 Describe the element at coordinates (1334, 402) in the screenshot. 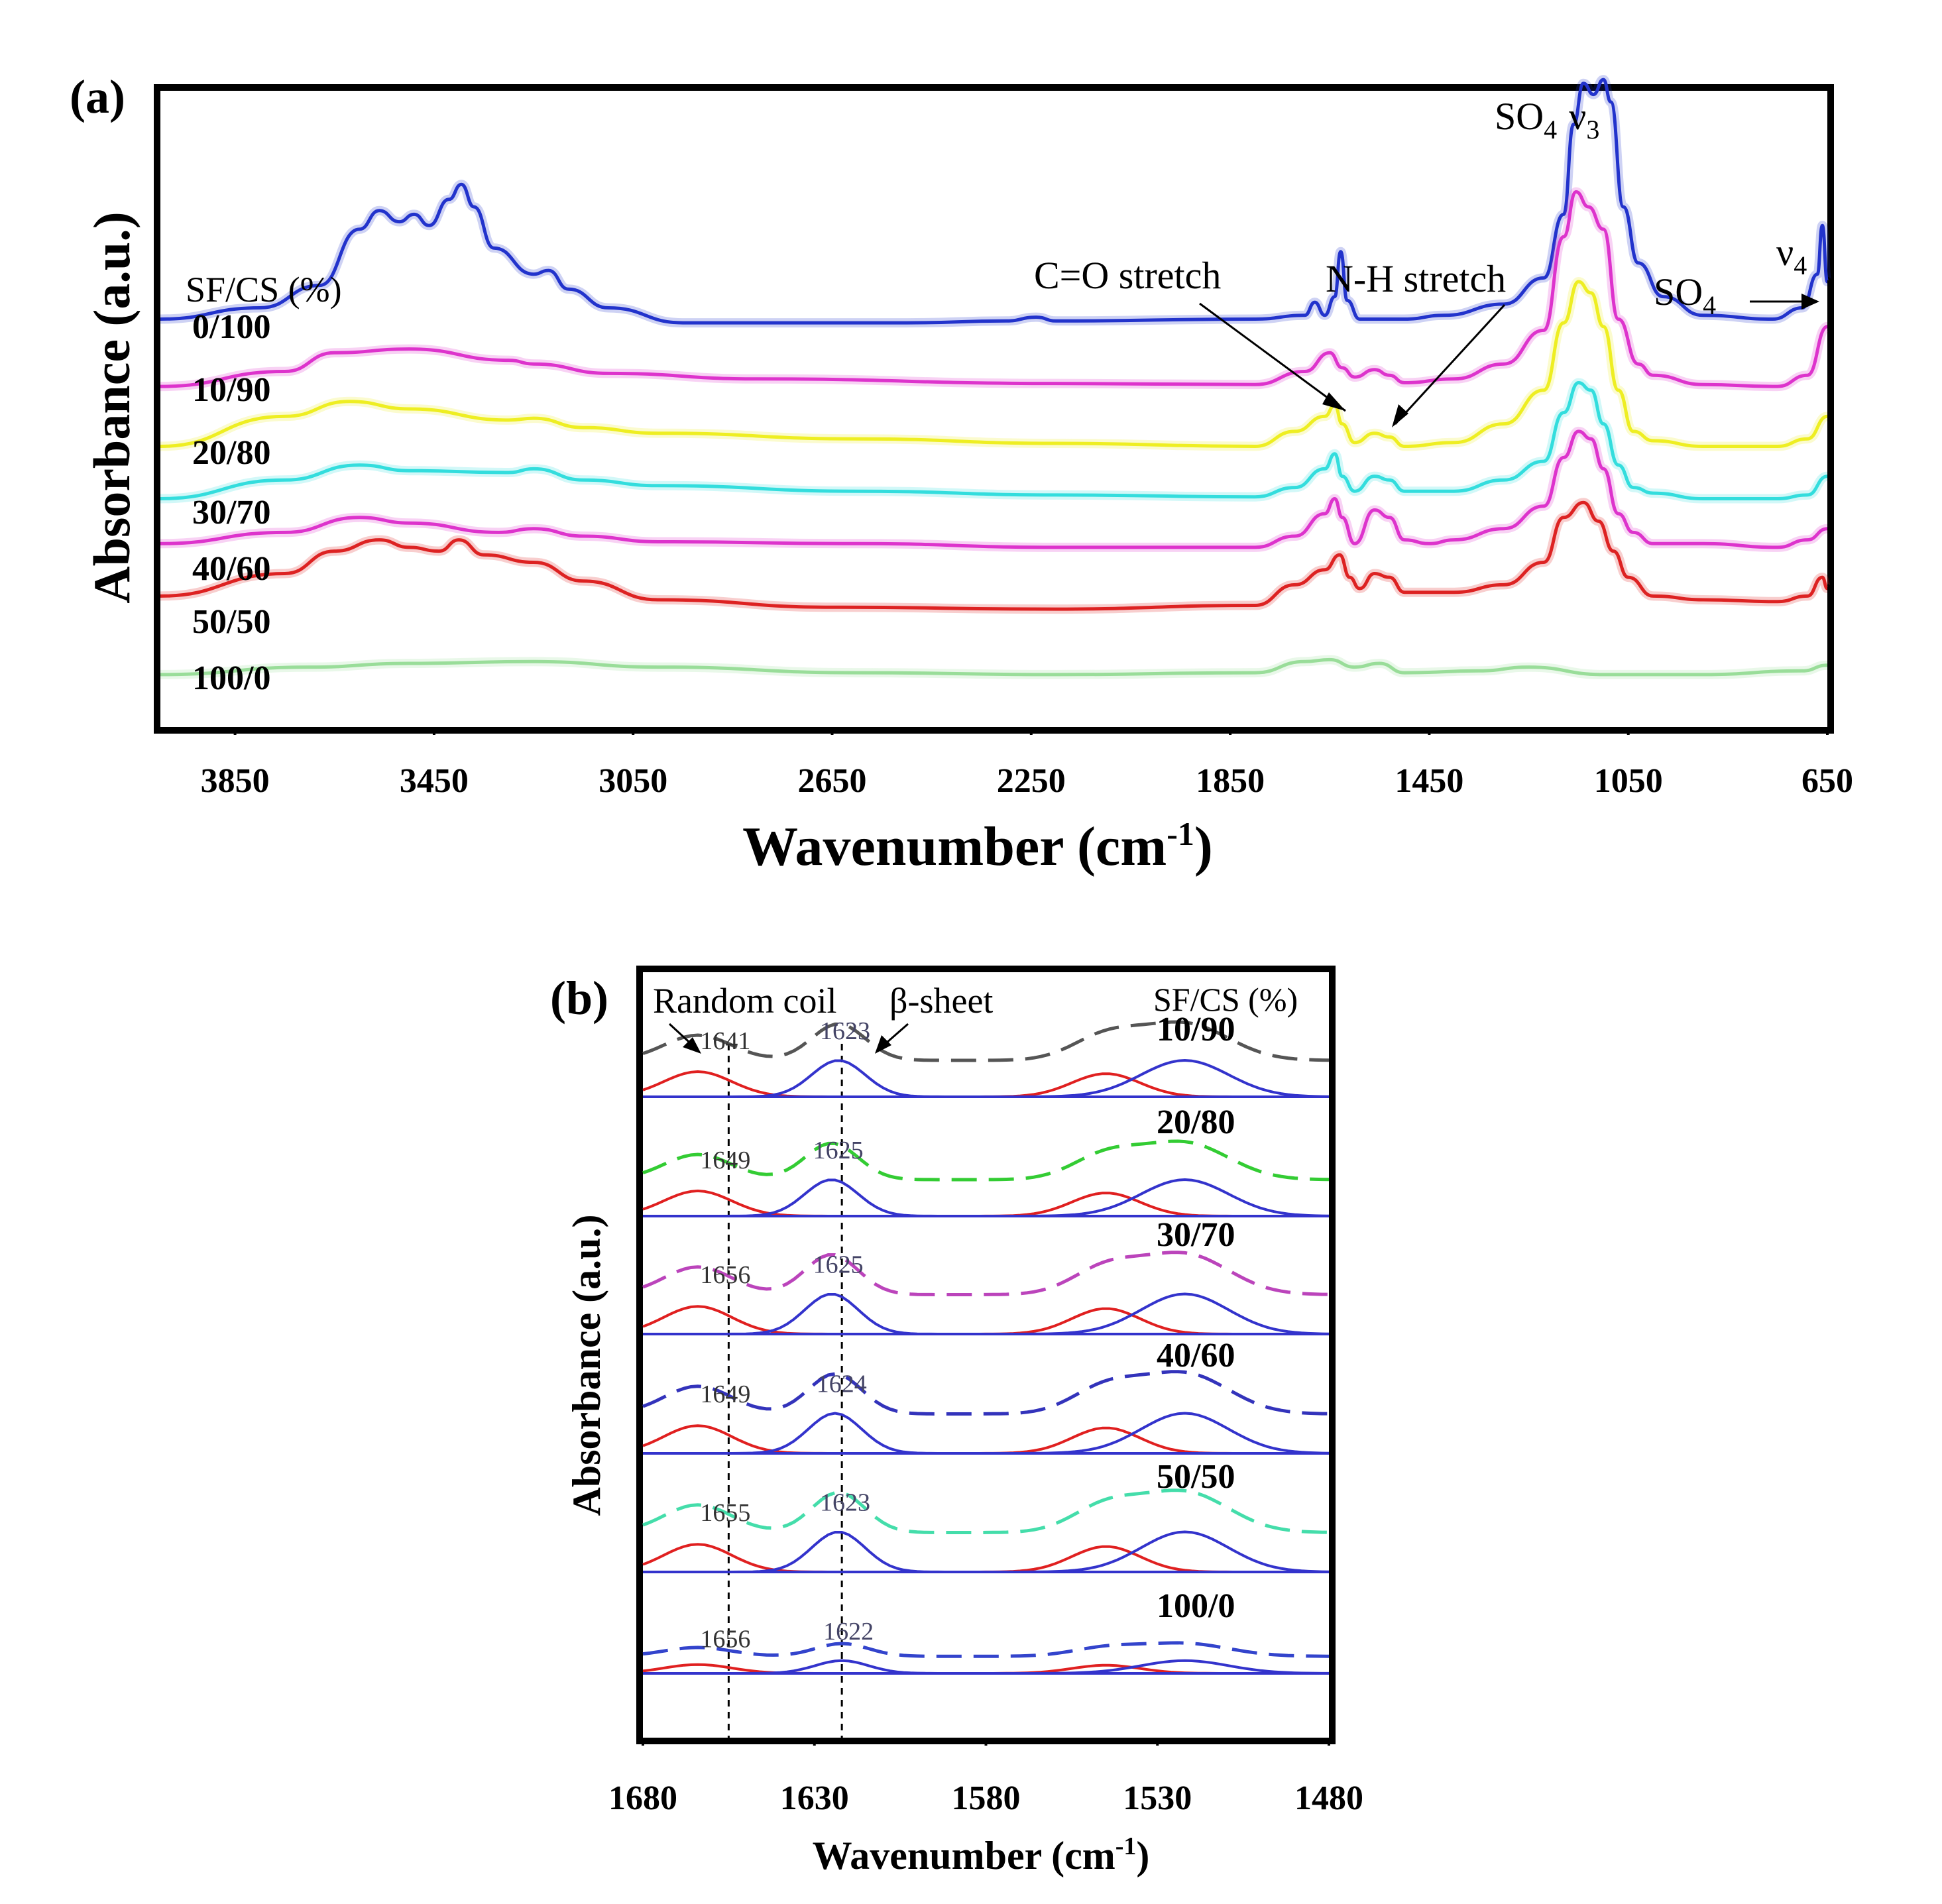

I see `annotation-co-arrowhead` at that location.